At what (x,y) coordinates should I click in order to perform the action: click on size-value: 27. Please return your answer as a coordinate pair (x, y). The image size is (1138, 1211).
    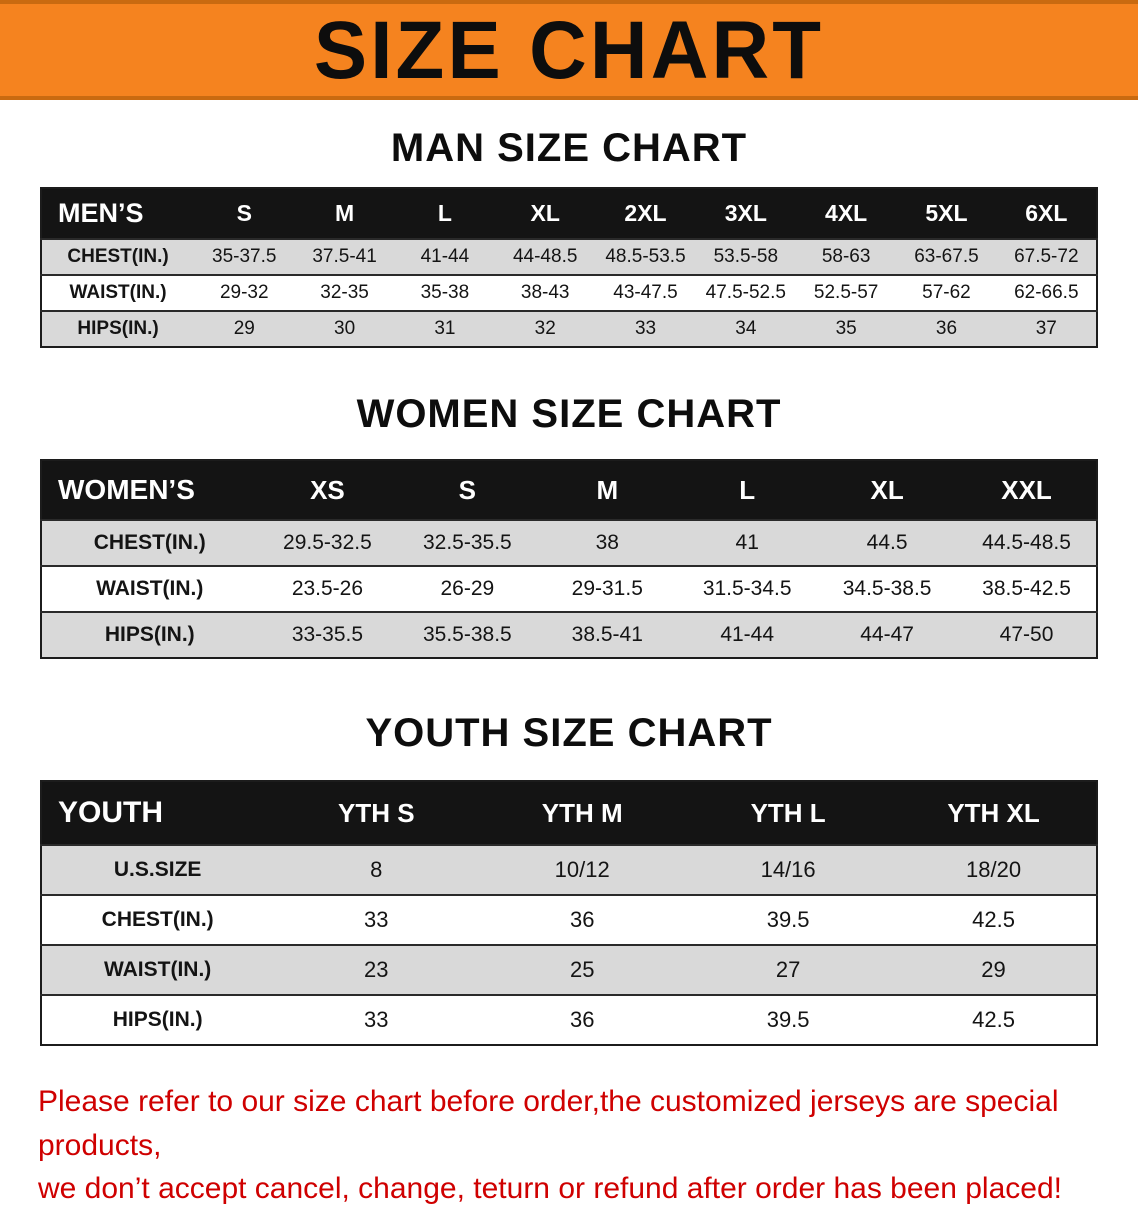
    Looking at the image, I should click on (788, 969).